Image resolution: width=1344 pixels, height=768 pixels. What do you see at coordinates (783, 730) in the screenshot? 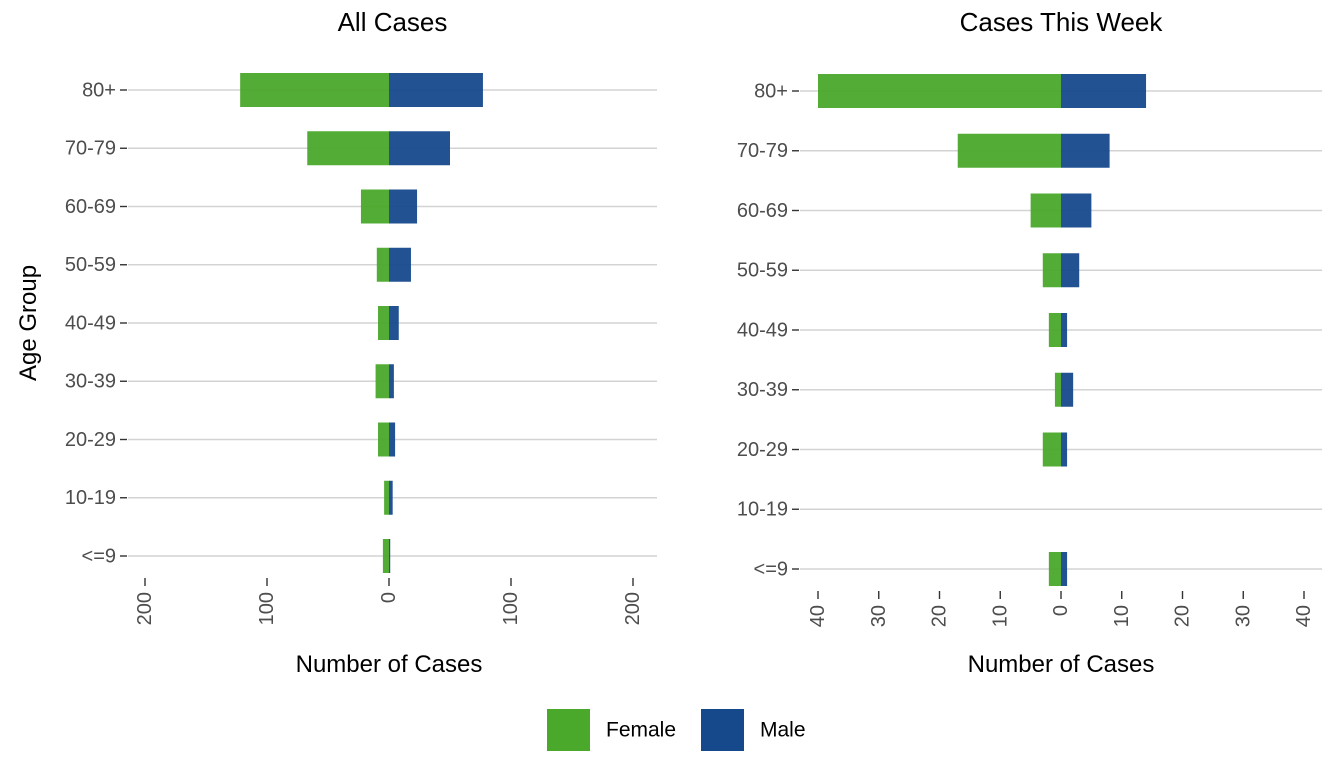
I see `legend-label: Male` at bounding box center [783, 730].